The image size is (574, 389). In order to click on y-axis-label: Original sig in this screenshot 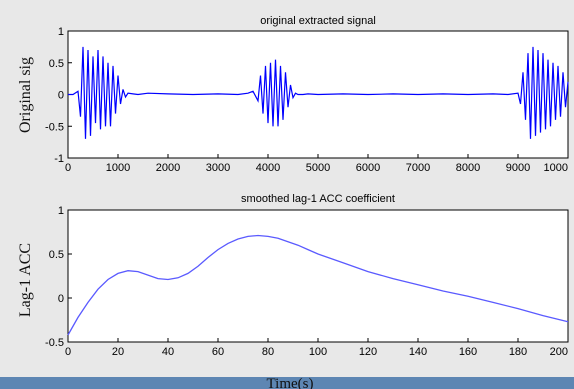, I will do `click(25, 95)`.